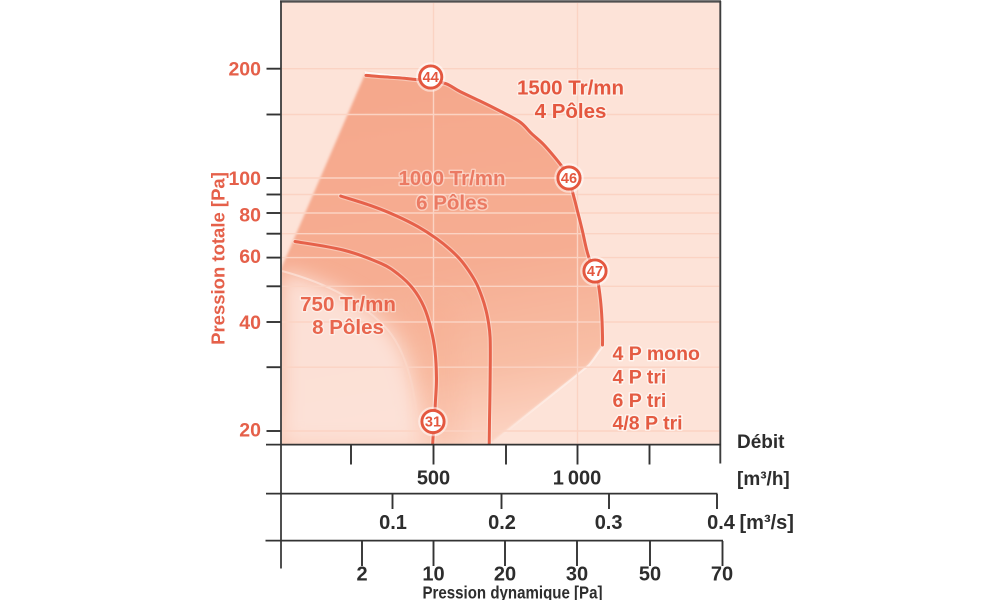 The width and height of the screenshot is (1000, 600). What do you see at coordinates (571, 111) in the screenshot?
I see `svg-text: 4 Pôles` at bounding box center [571, 111].